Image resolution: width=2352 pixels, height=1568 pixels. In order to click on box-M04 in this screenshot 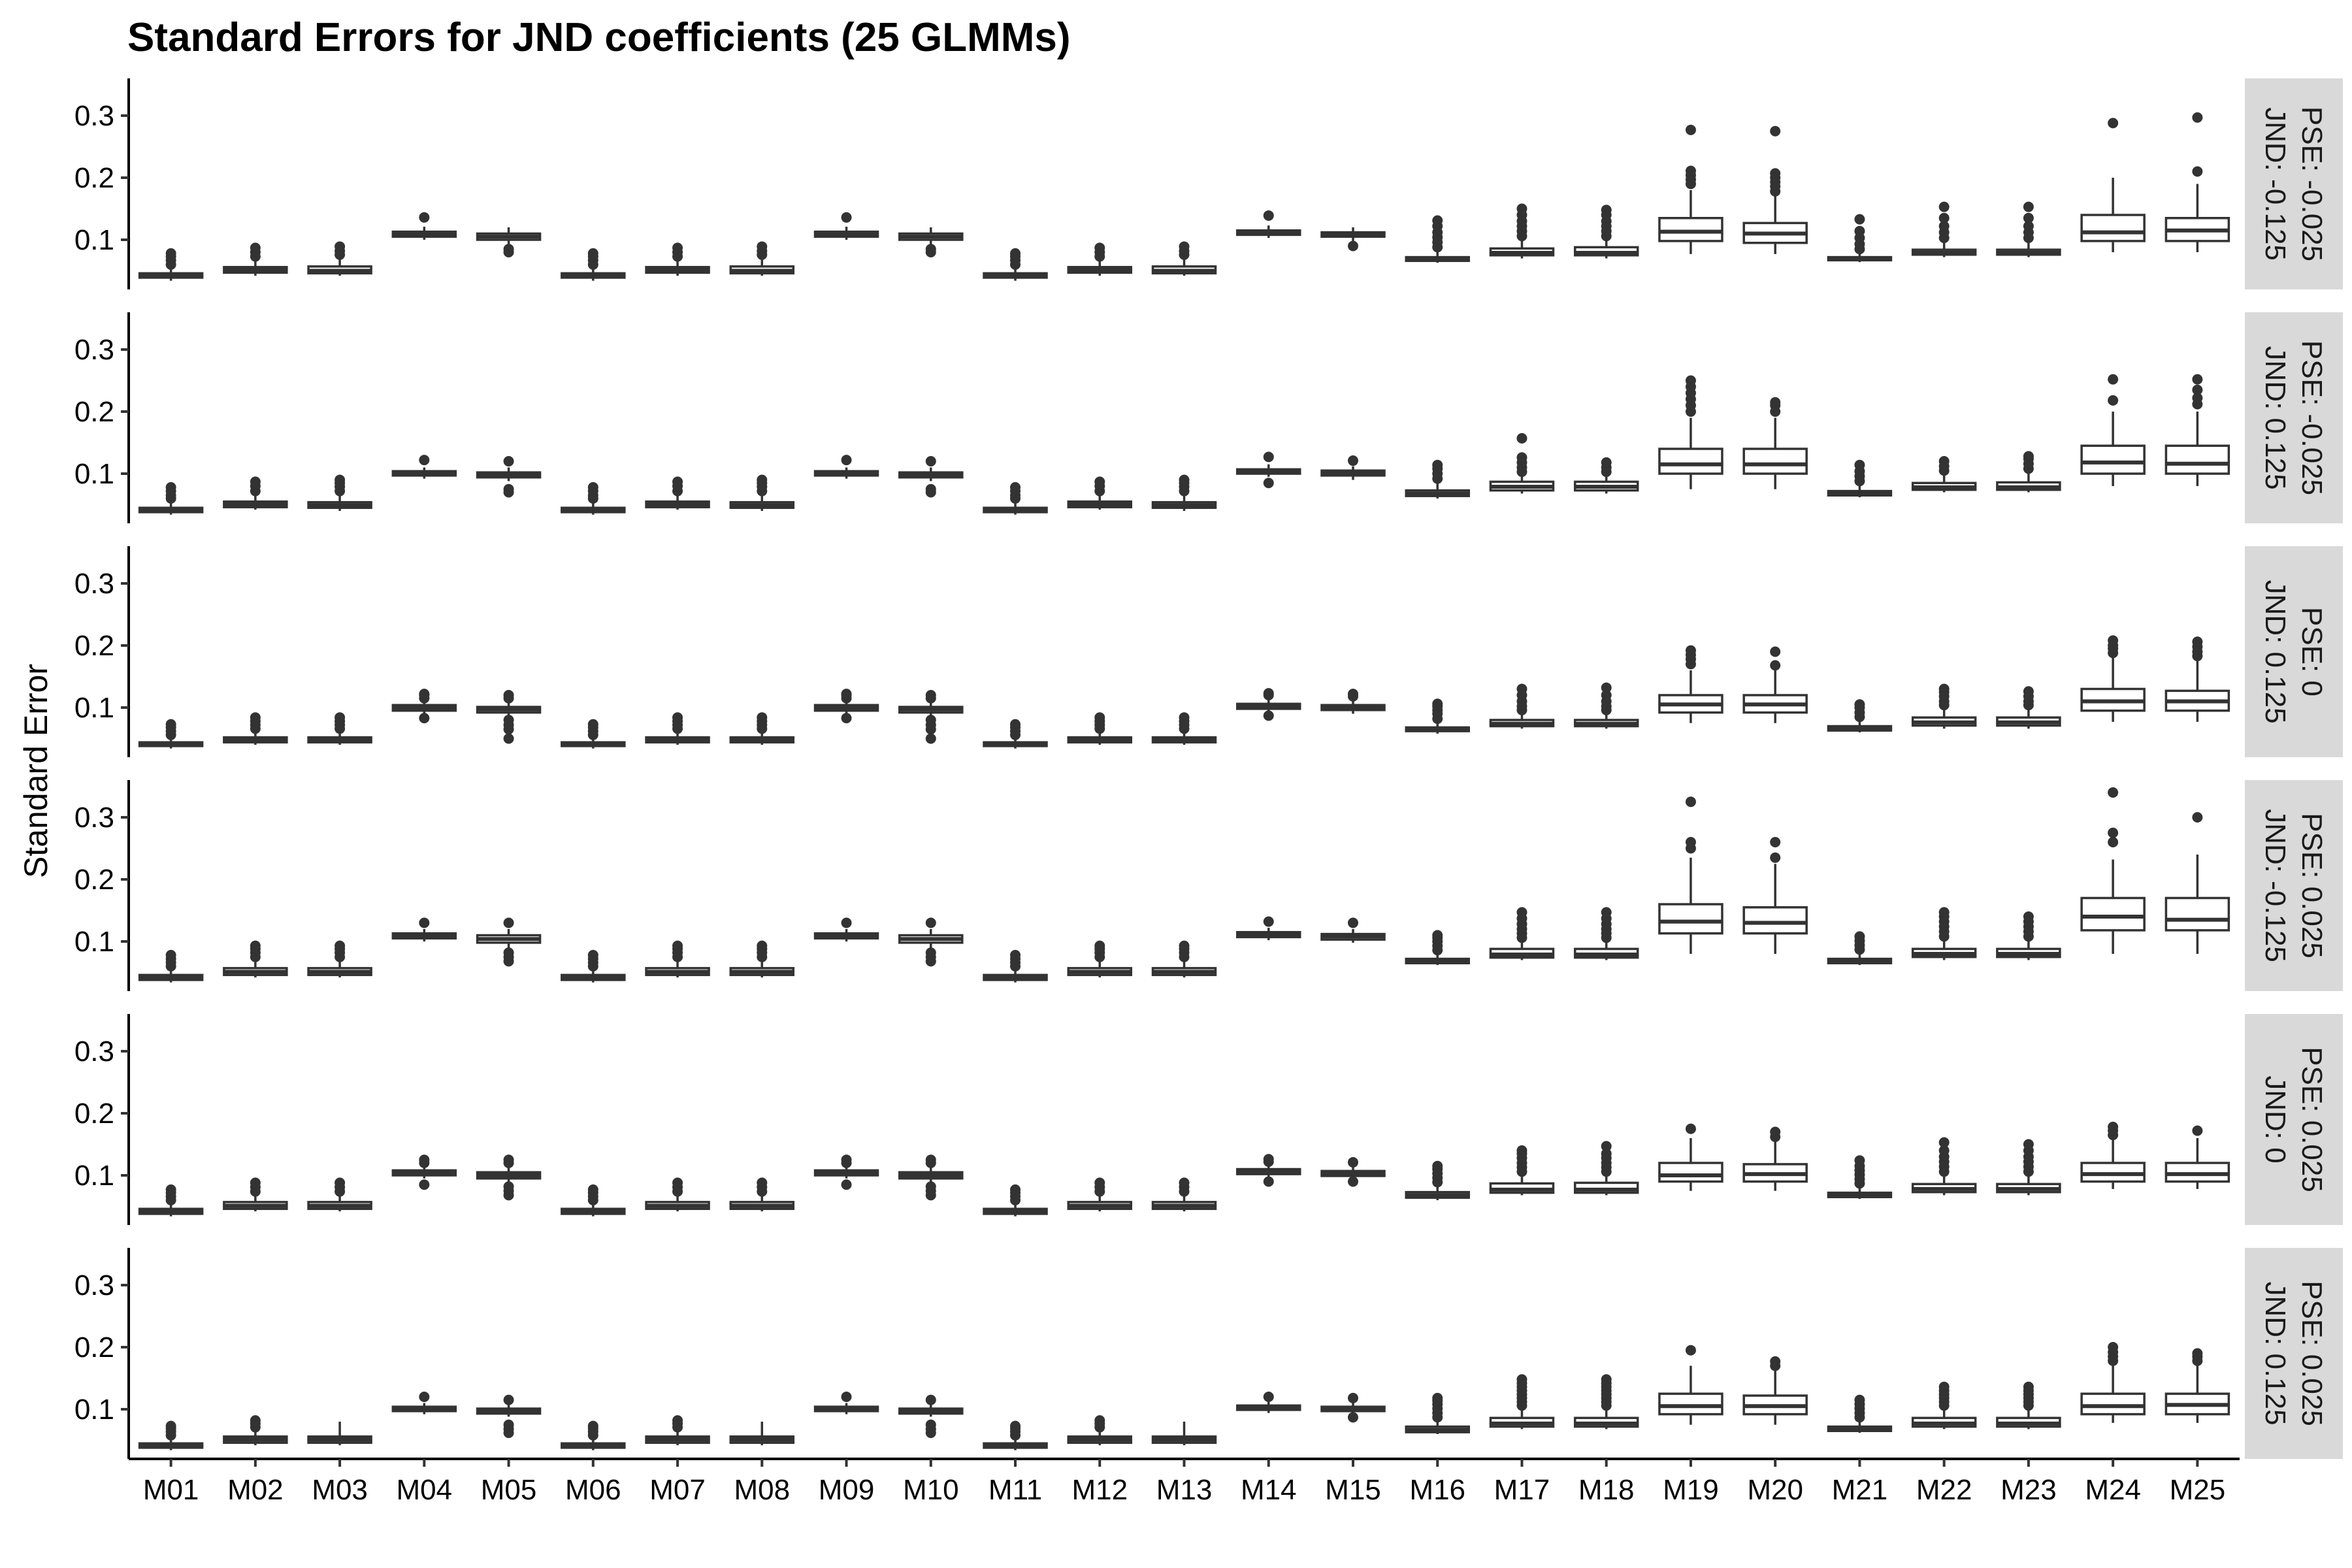, I will do `click(424, 467)`.